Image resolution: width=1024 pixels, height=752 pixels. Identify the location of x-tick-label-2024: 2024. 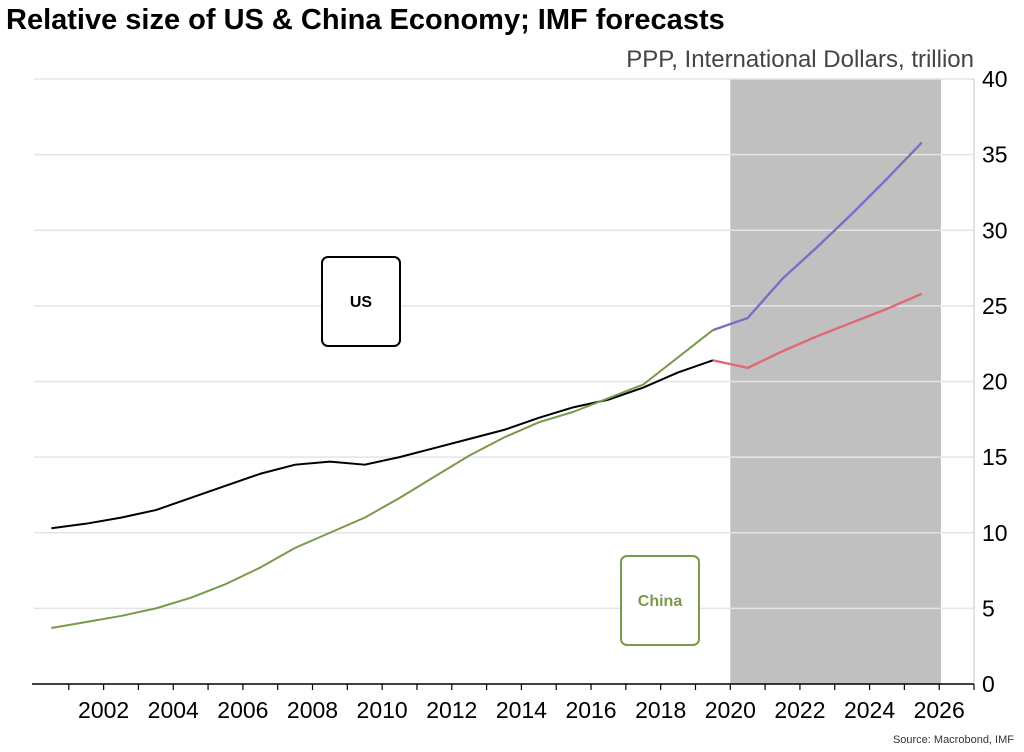
(869, 710).